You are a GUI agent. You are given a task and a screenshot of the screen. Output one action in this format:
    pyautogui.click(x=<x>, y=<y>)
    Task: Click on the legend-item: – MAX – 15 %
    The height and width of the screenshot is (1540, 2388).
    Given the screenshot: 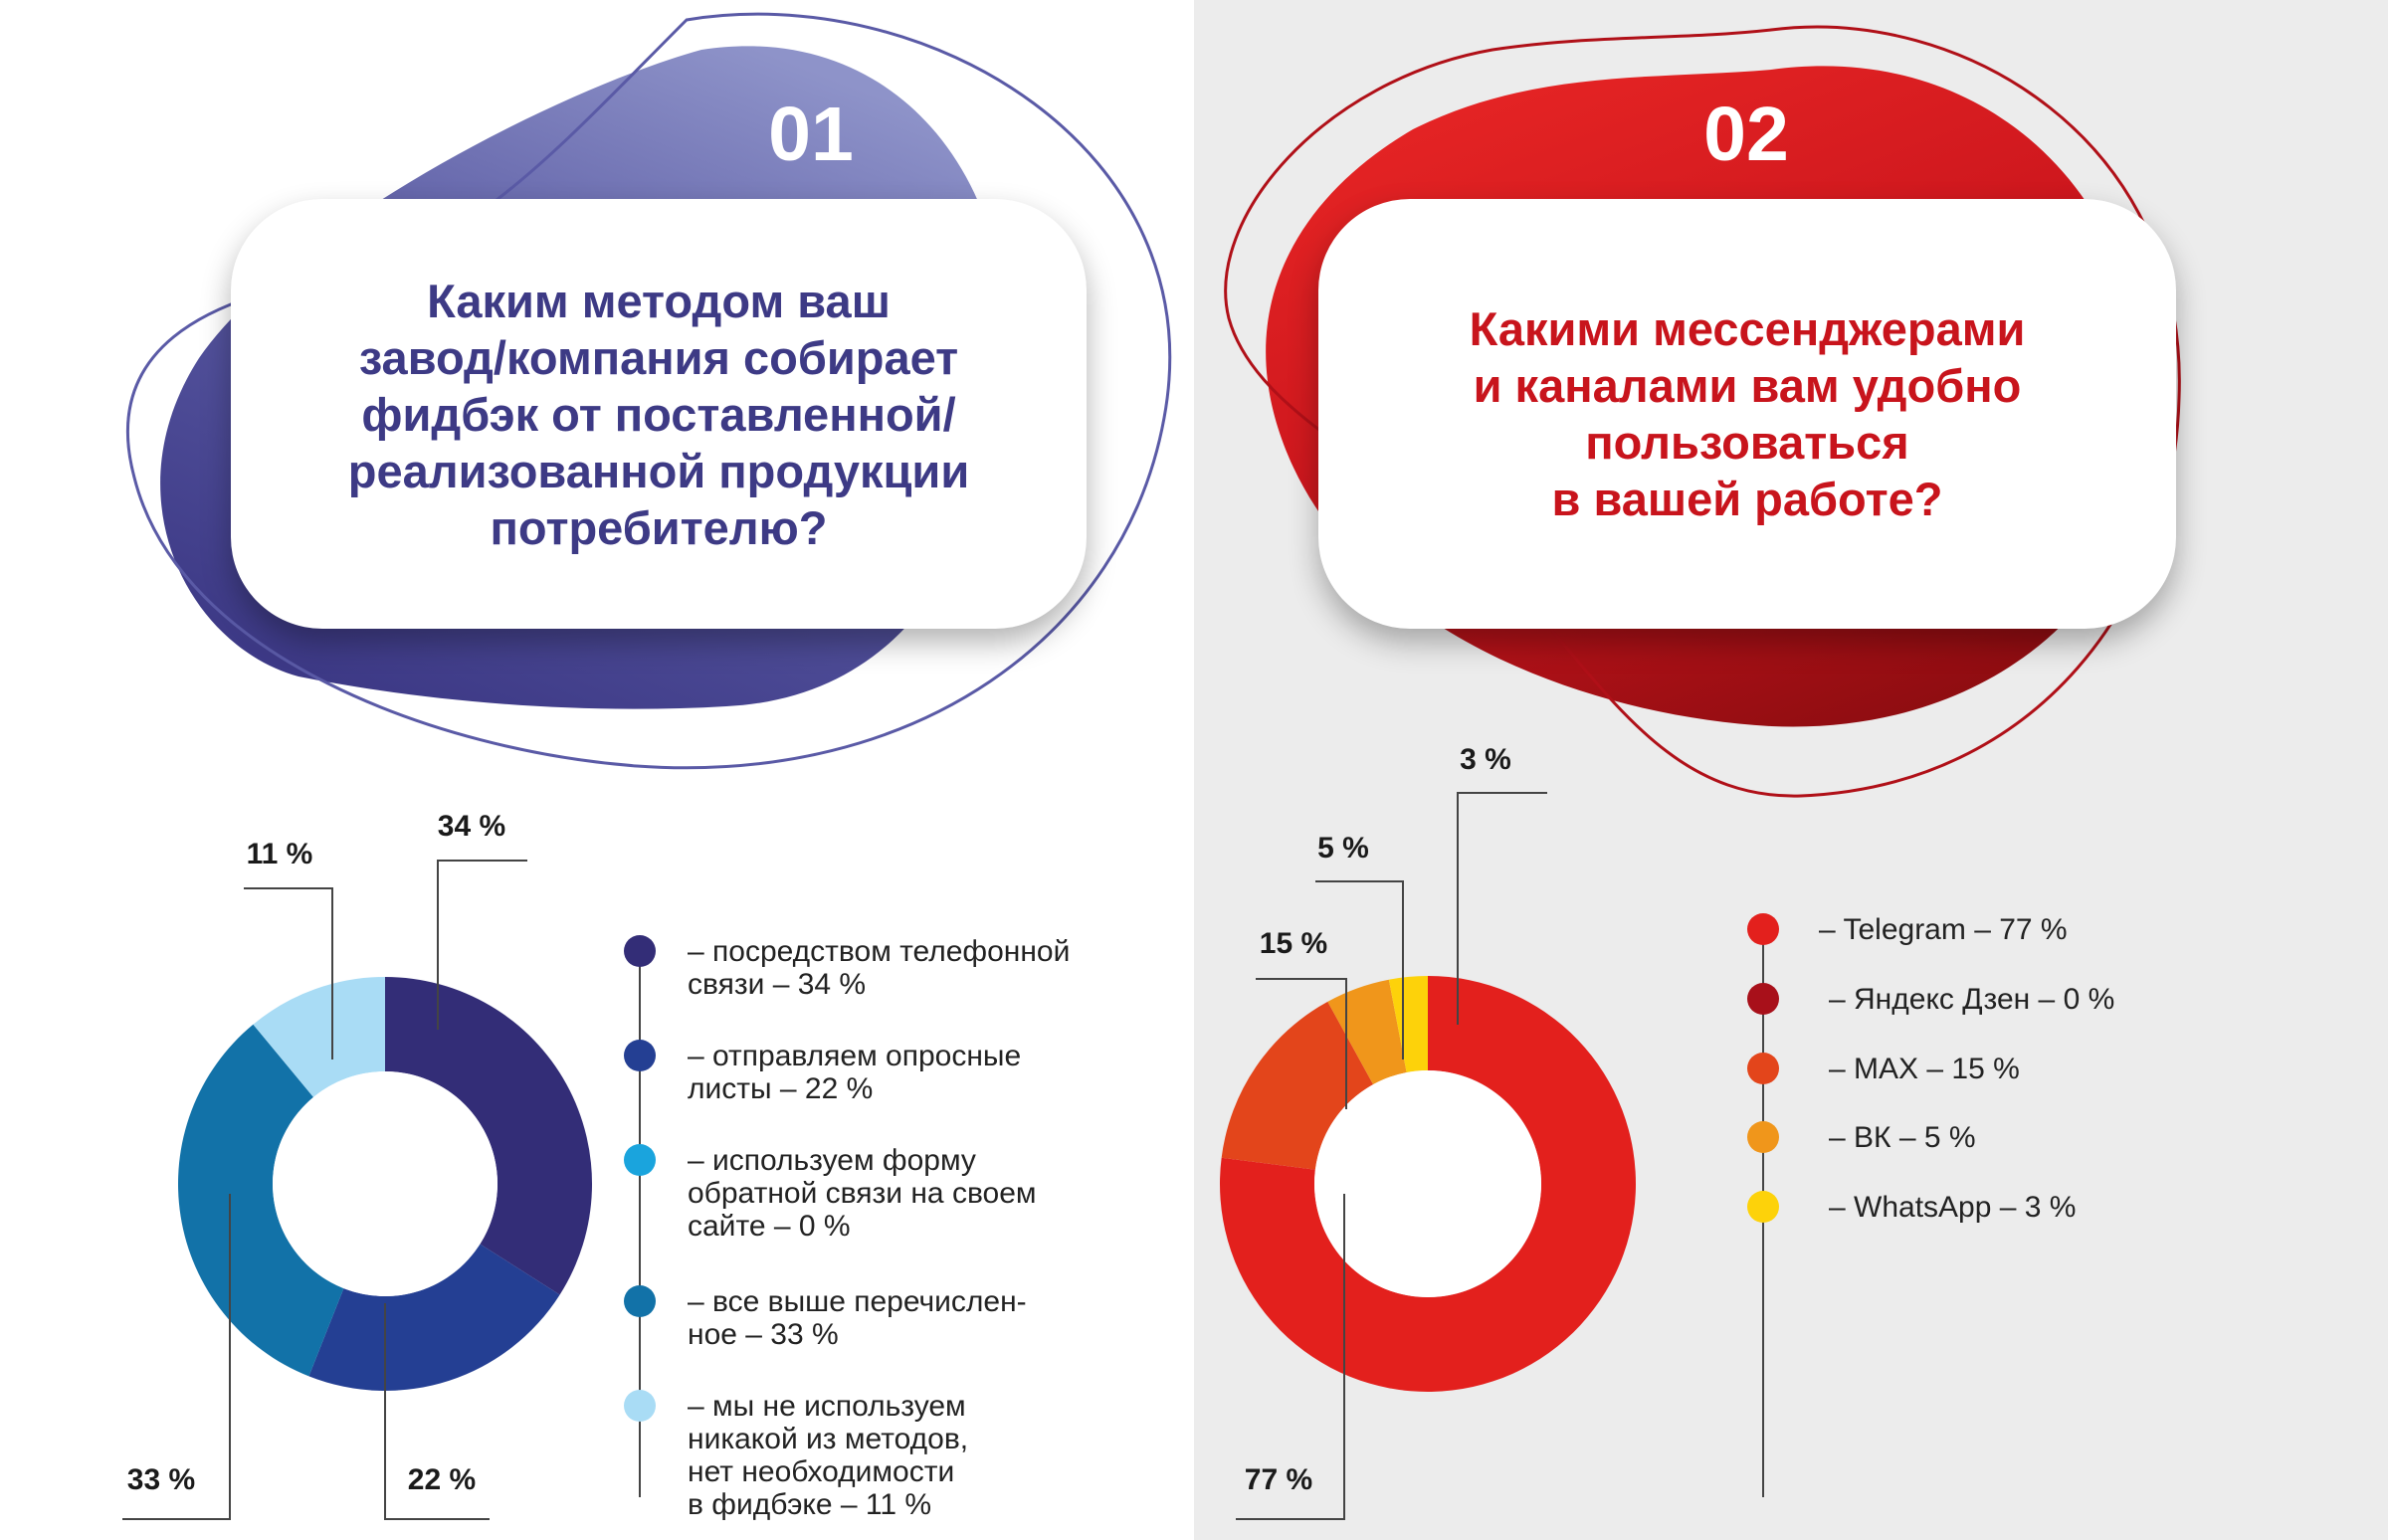 What is the action you would take?
    pyautogui.click(x=1883, y=1069)
    